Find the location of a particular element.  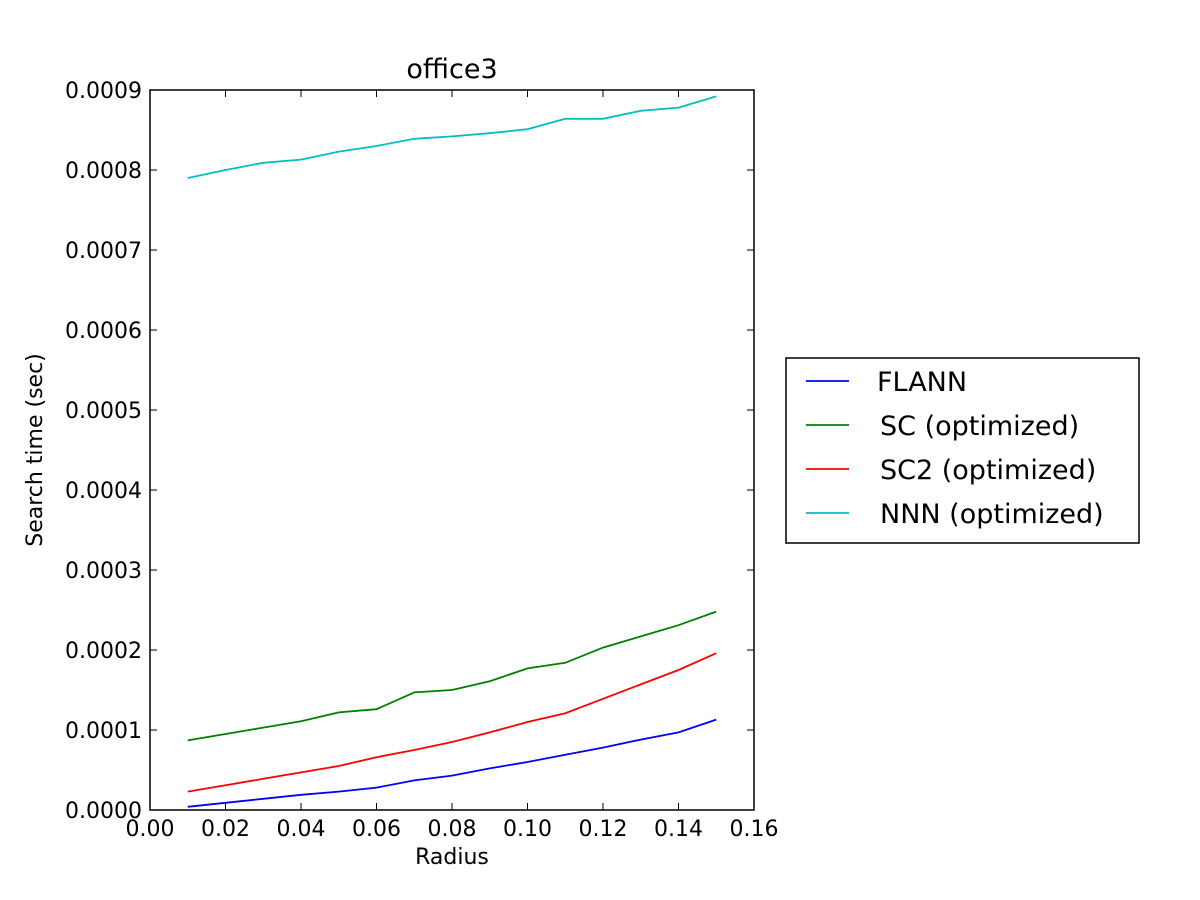

x-tick-label: 0.06 is located at coordinates (376, 829).